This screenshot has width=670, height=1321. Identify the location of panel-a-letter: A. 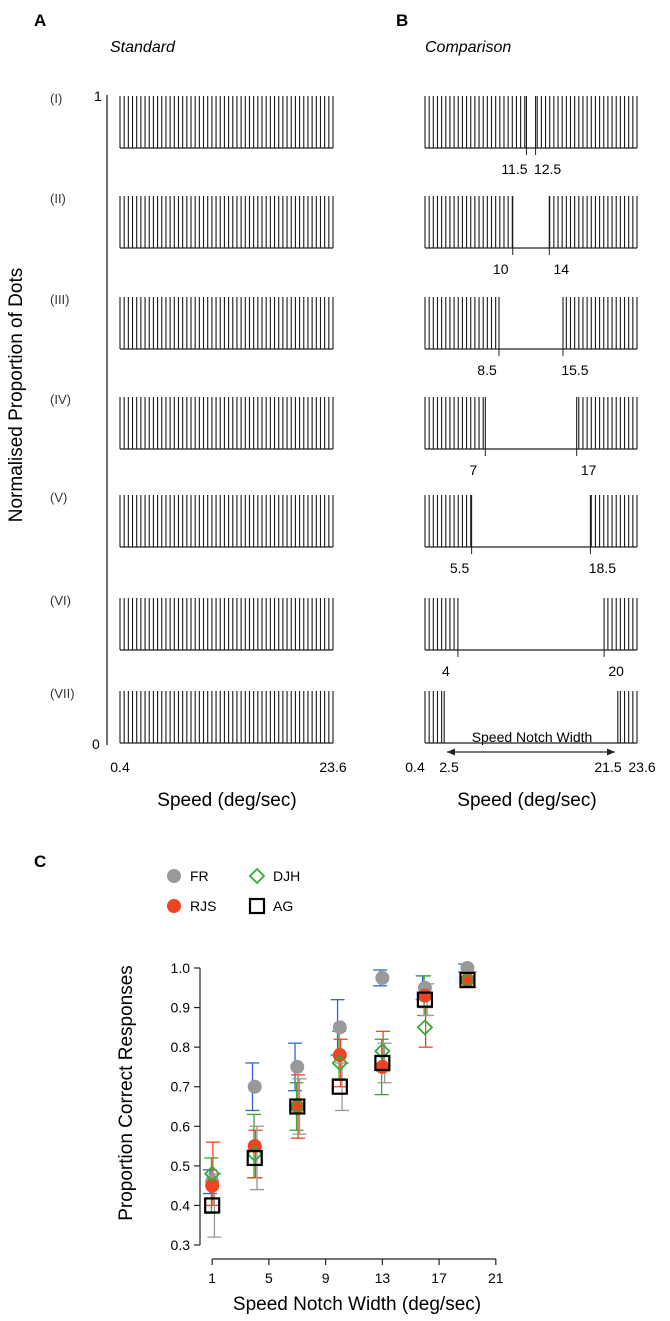
(40, 20).